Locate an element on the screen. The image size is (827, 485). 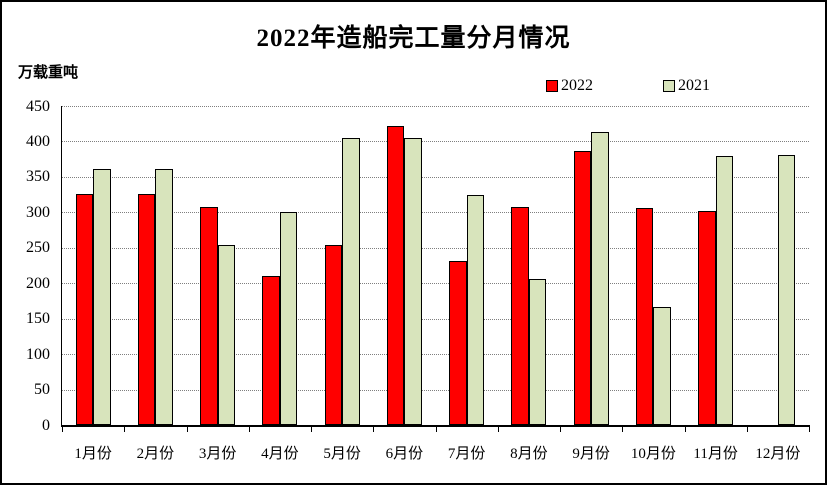
y-tick-label-150: 150 is located at coordinates (38, 319).